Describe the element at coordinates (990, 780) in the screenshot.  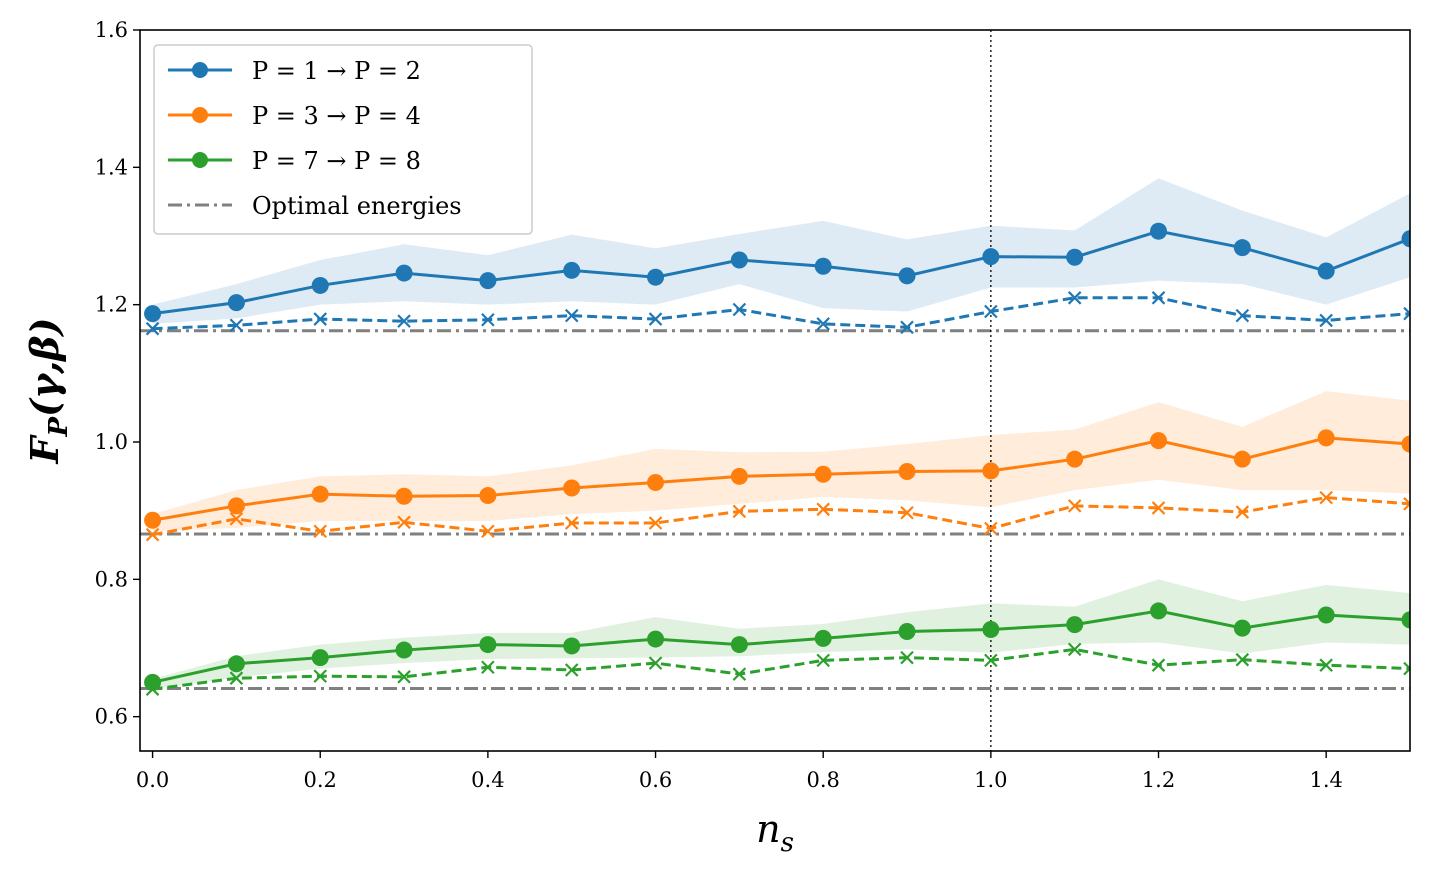
I see `x-tick-label: 1.0` at that location.